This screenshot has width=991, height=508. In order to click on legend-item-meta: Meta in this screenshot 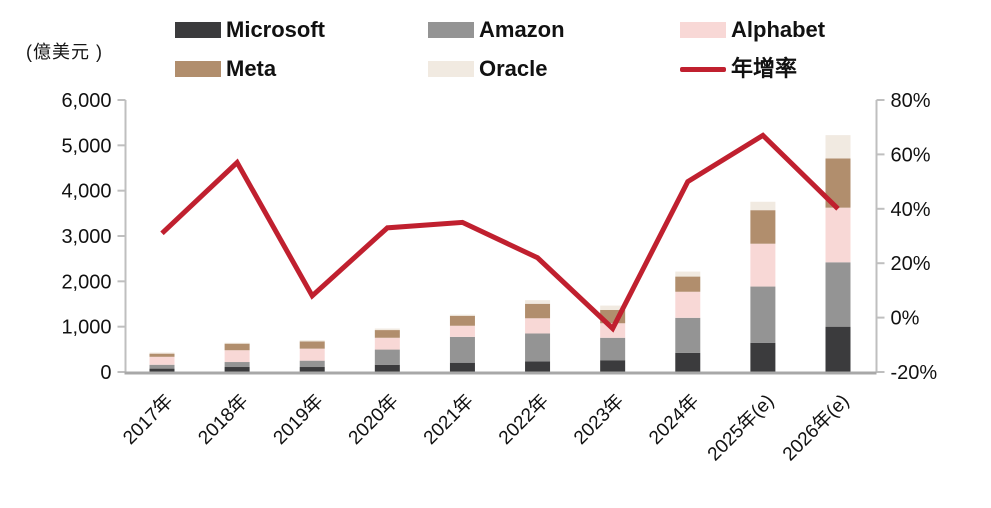, I will do `click(225, 69)`.